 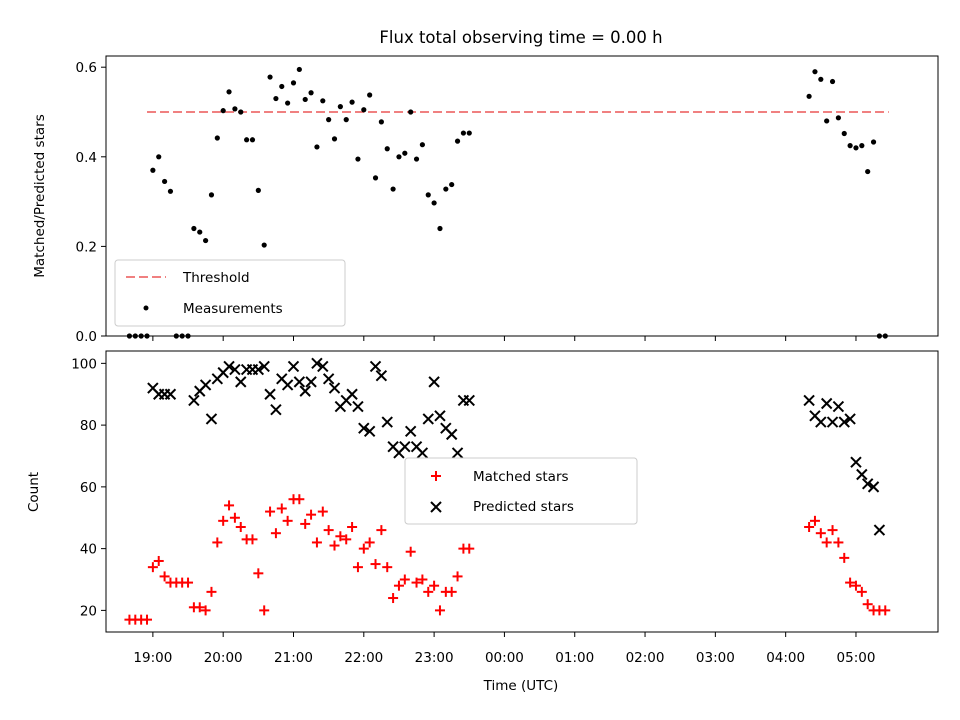 What do you see at coordinates (88, 550) in the screenshot?
I see `count-y-tick-label: 40` at bounding box center [88, 550].